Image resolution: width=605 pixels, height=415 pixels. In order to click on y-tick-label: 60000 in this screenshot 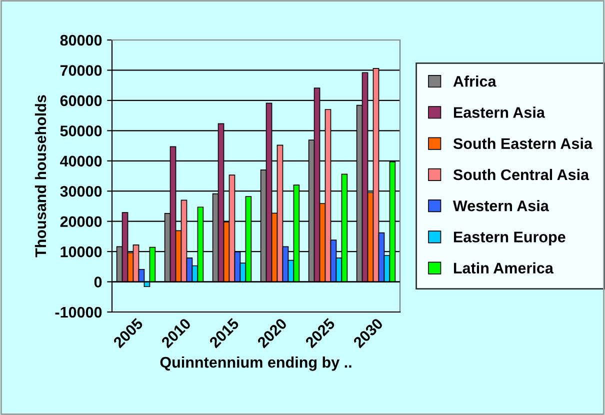, I will do `click(81, 100)`.